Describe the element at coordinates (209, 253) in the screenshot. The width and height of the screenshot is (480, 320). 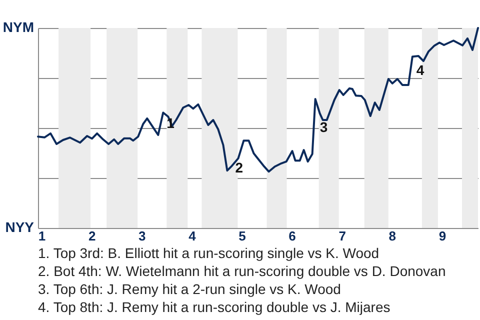
I see `text: 1. Top 3rd: B. Elliott hit a run-scoring single vs K. Wood` at that location.